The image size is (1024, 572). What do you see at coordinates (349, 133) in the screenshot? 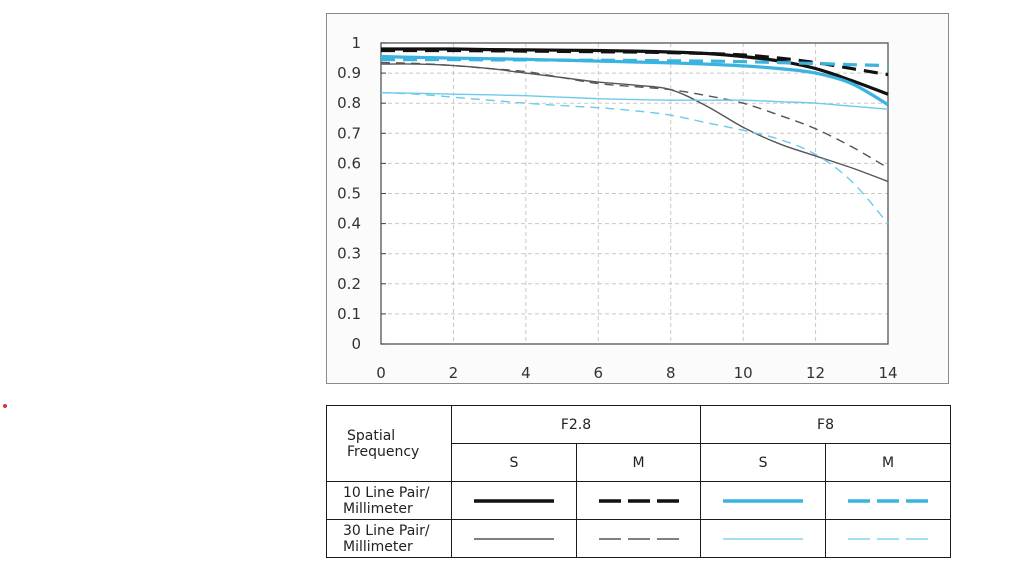
I see `y-tick-label: 0.7` at bounding box center [349, 133].